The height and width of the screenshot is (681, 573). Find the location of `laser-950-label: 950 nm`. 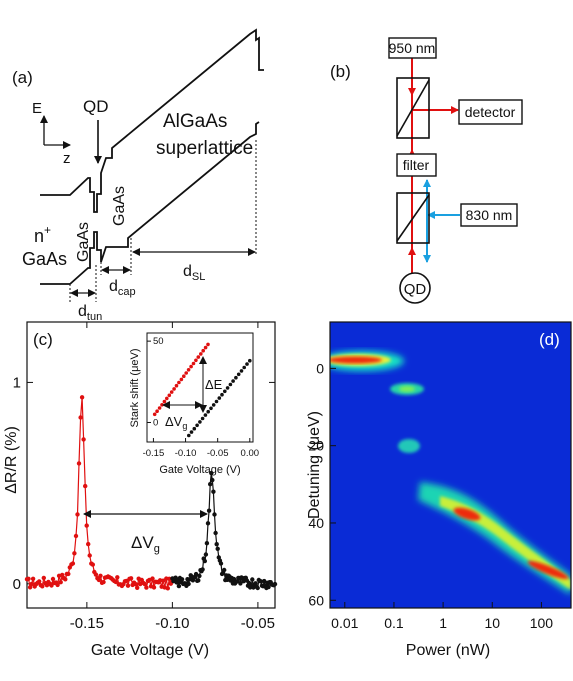

laser-950-label: 950 nm is located at coordinates (412, 48).